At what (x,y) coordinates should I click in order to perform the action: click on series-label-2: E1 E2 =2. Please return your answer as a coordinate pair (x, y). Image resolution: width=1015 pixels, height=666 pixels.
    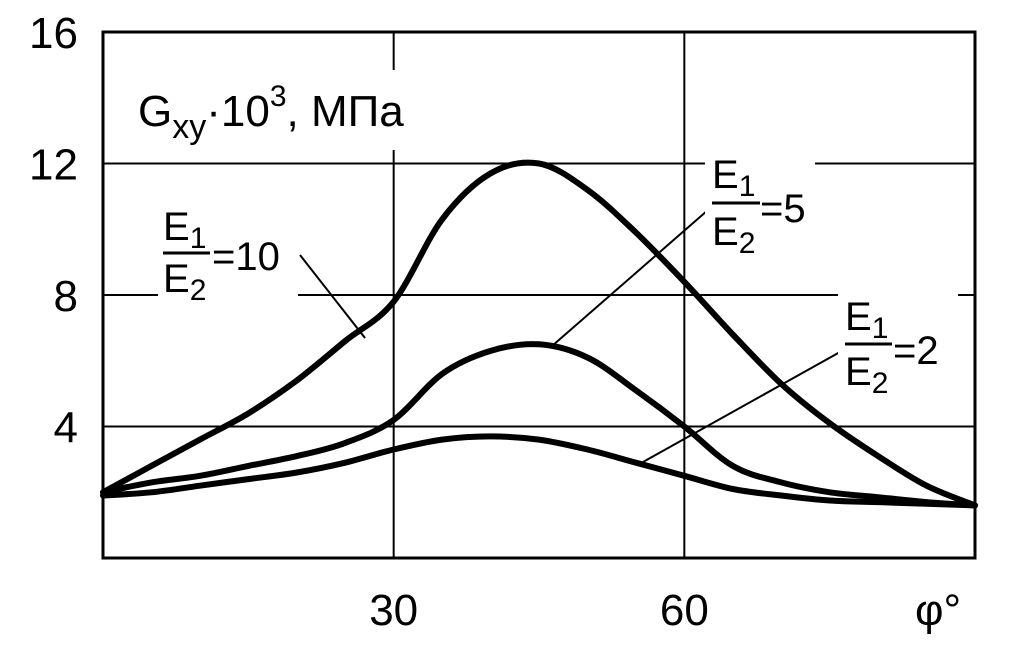
    Looking at the image, I should click on (898, 347).